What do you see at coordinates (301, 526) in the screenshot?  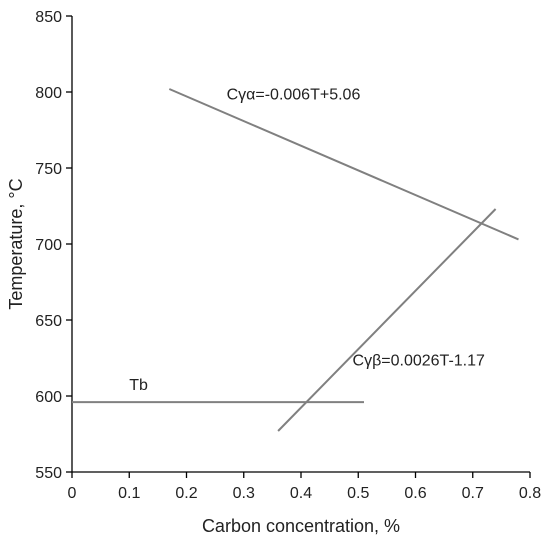 I see `x-axis-title: Carbon concentration, %` at bounding box center [301, 526].